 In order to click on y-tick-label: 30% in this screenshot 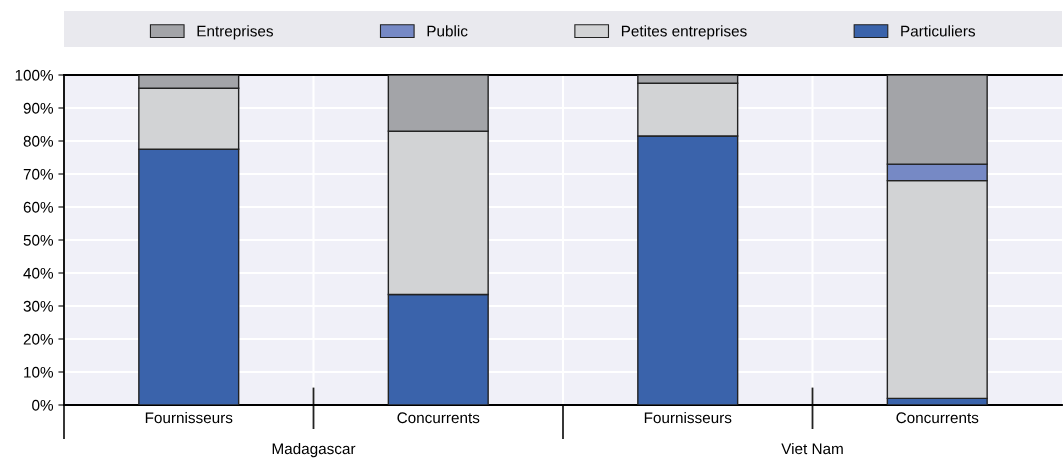, I will do `click(38, 306)`.